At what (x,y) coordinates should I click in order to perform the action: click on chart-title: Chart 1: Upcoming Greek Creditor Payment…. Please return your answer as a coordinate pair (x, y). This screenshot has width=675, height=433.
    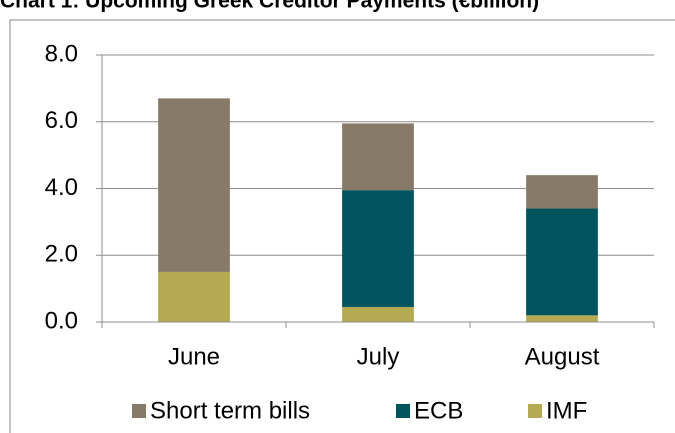
    Looking at the image, I should click on (269, 6).